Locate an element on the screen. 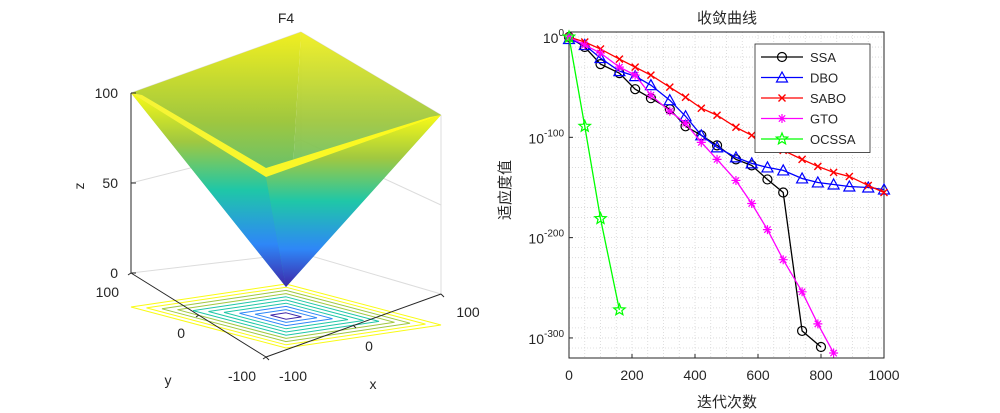  y-tick-0: 0 is located at coordinates (181, 333).